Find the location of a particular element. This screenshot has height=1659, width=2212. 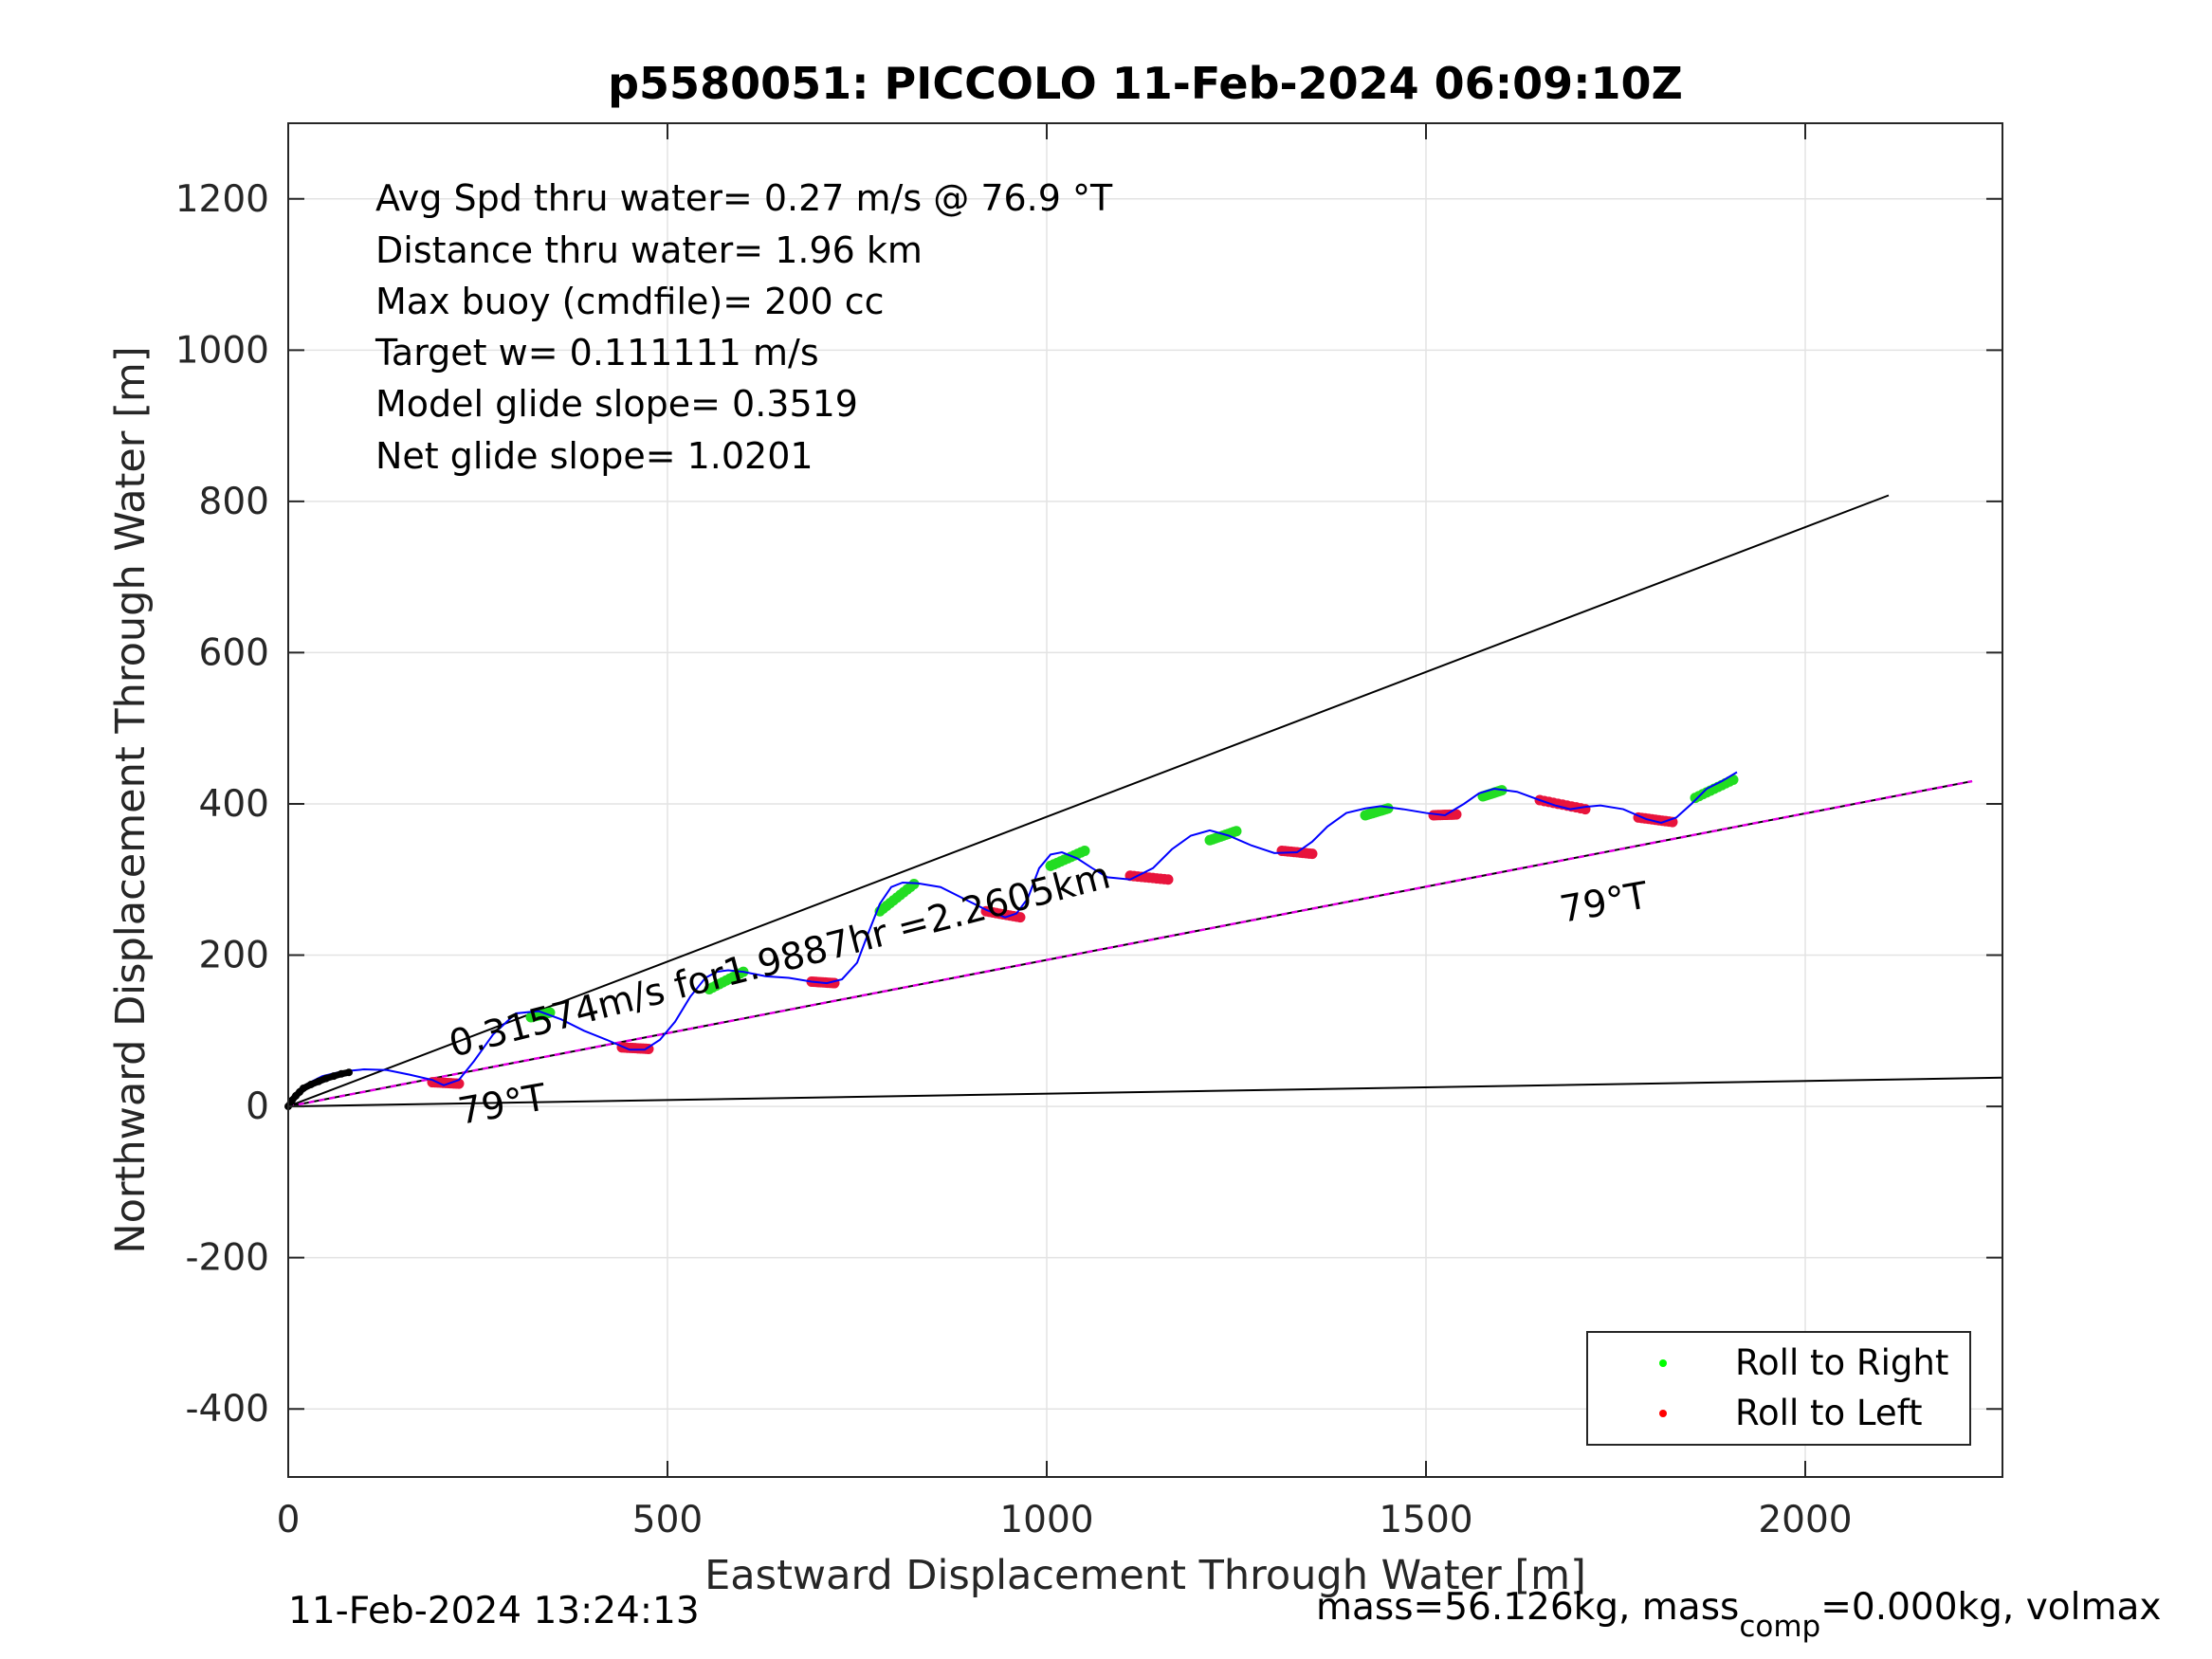

y-tick-label: 1200 is located at coordinates (222, 199).